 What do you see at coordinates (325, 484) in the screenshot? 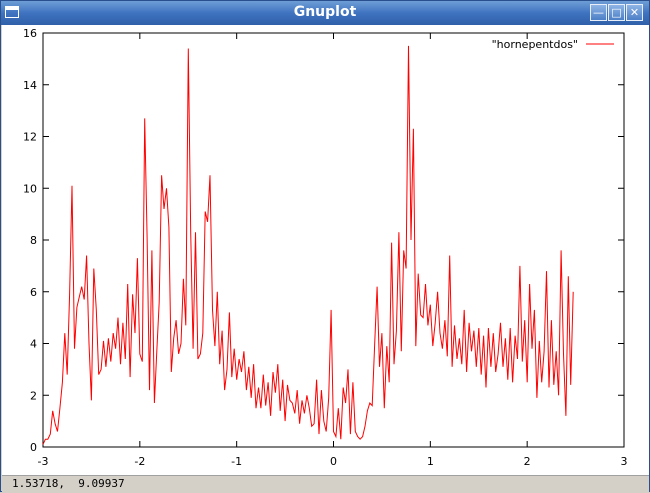
I see `status-bar: 1.53718, 9.09937` at bounding box center [325, 484].